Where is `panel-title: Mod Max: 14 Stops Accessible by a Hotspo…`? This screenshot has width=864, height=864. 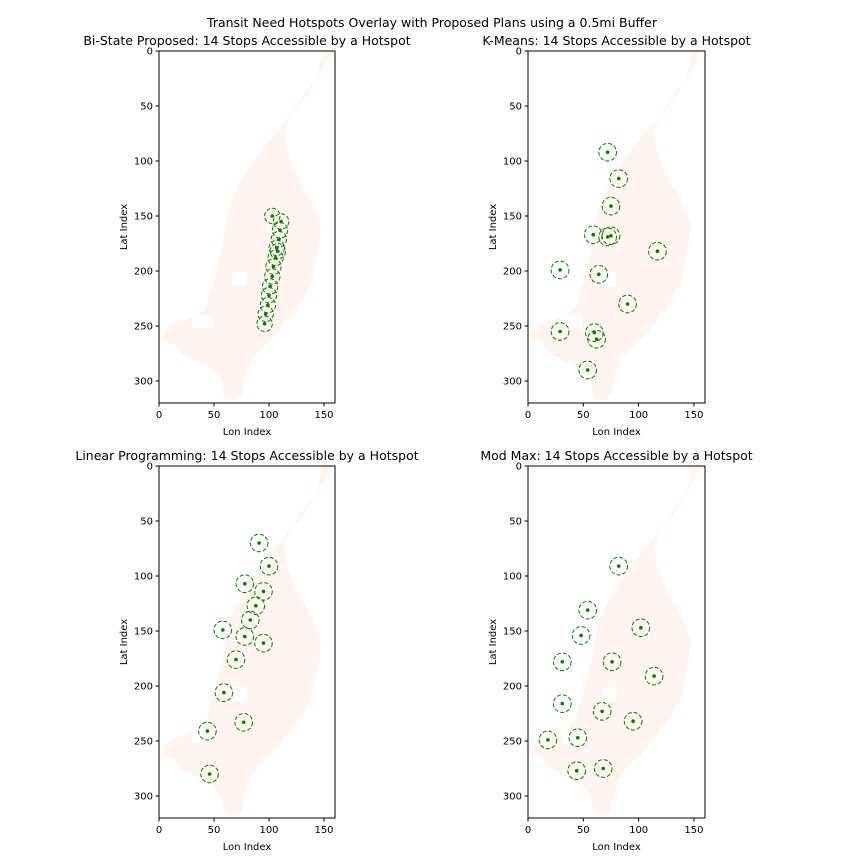
panel-title: Mod Max: 14 Stops Accessible by a Hotspo… is located at coordinates (616, 455).